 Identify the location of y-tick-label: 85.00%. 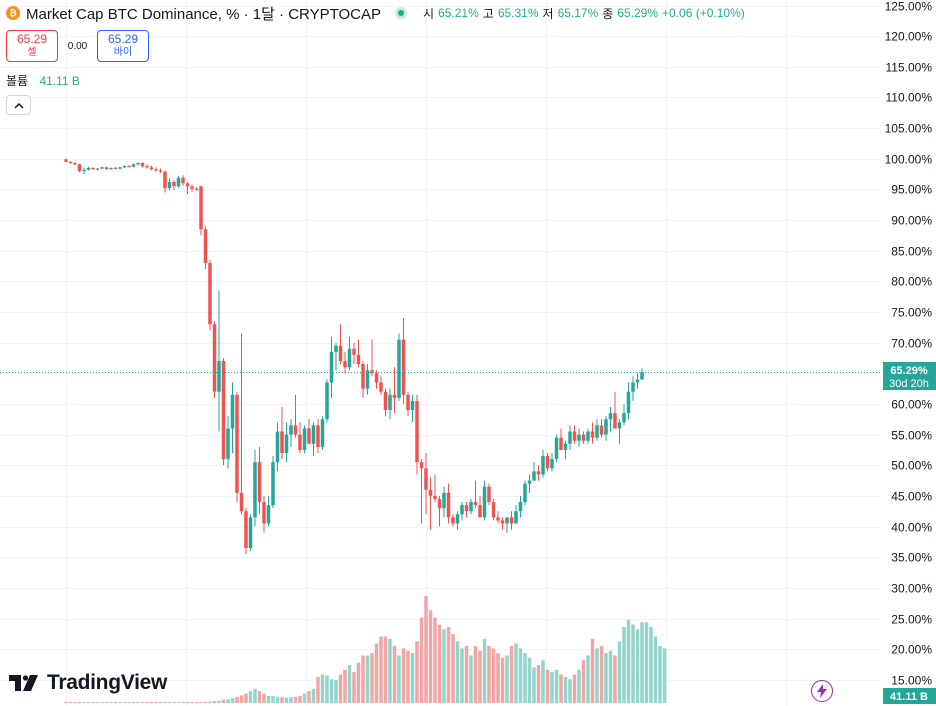
(911, 252).